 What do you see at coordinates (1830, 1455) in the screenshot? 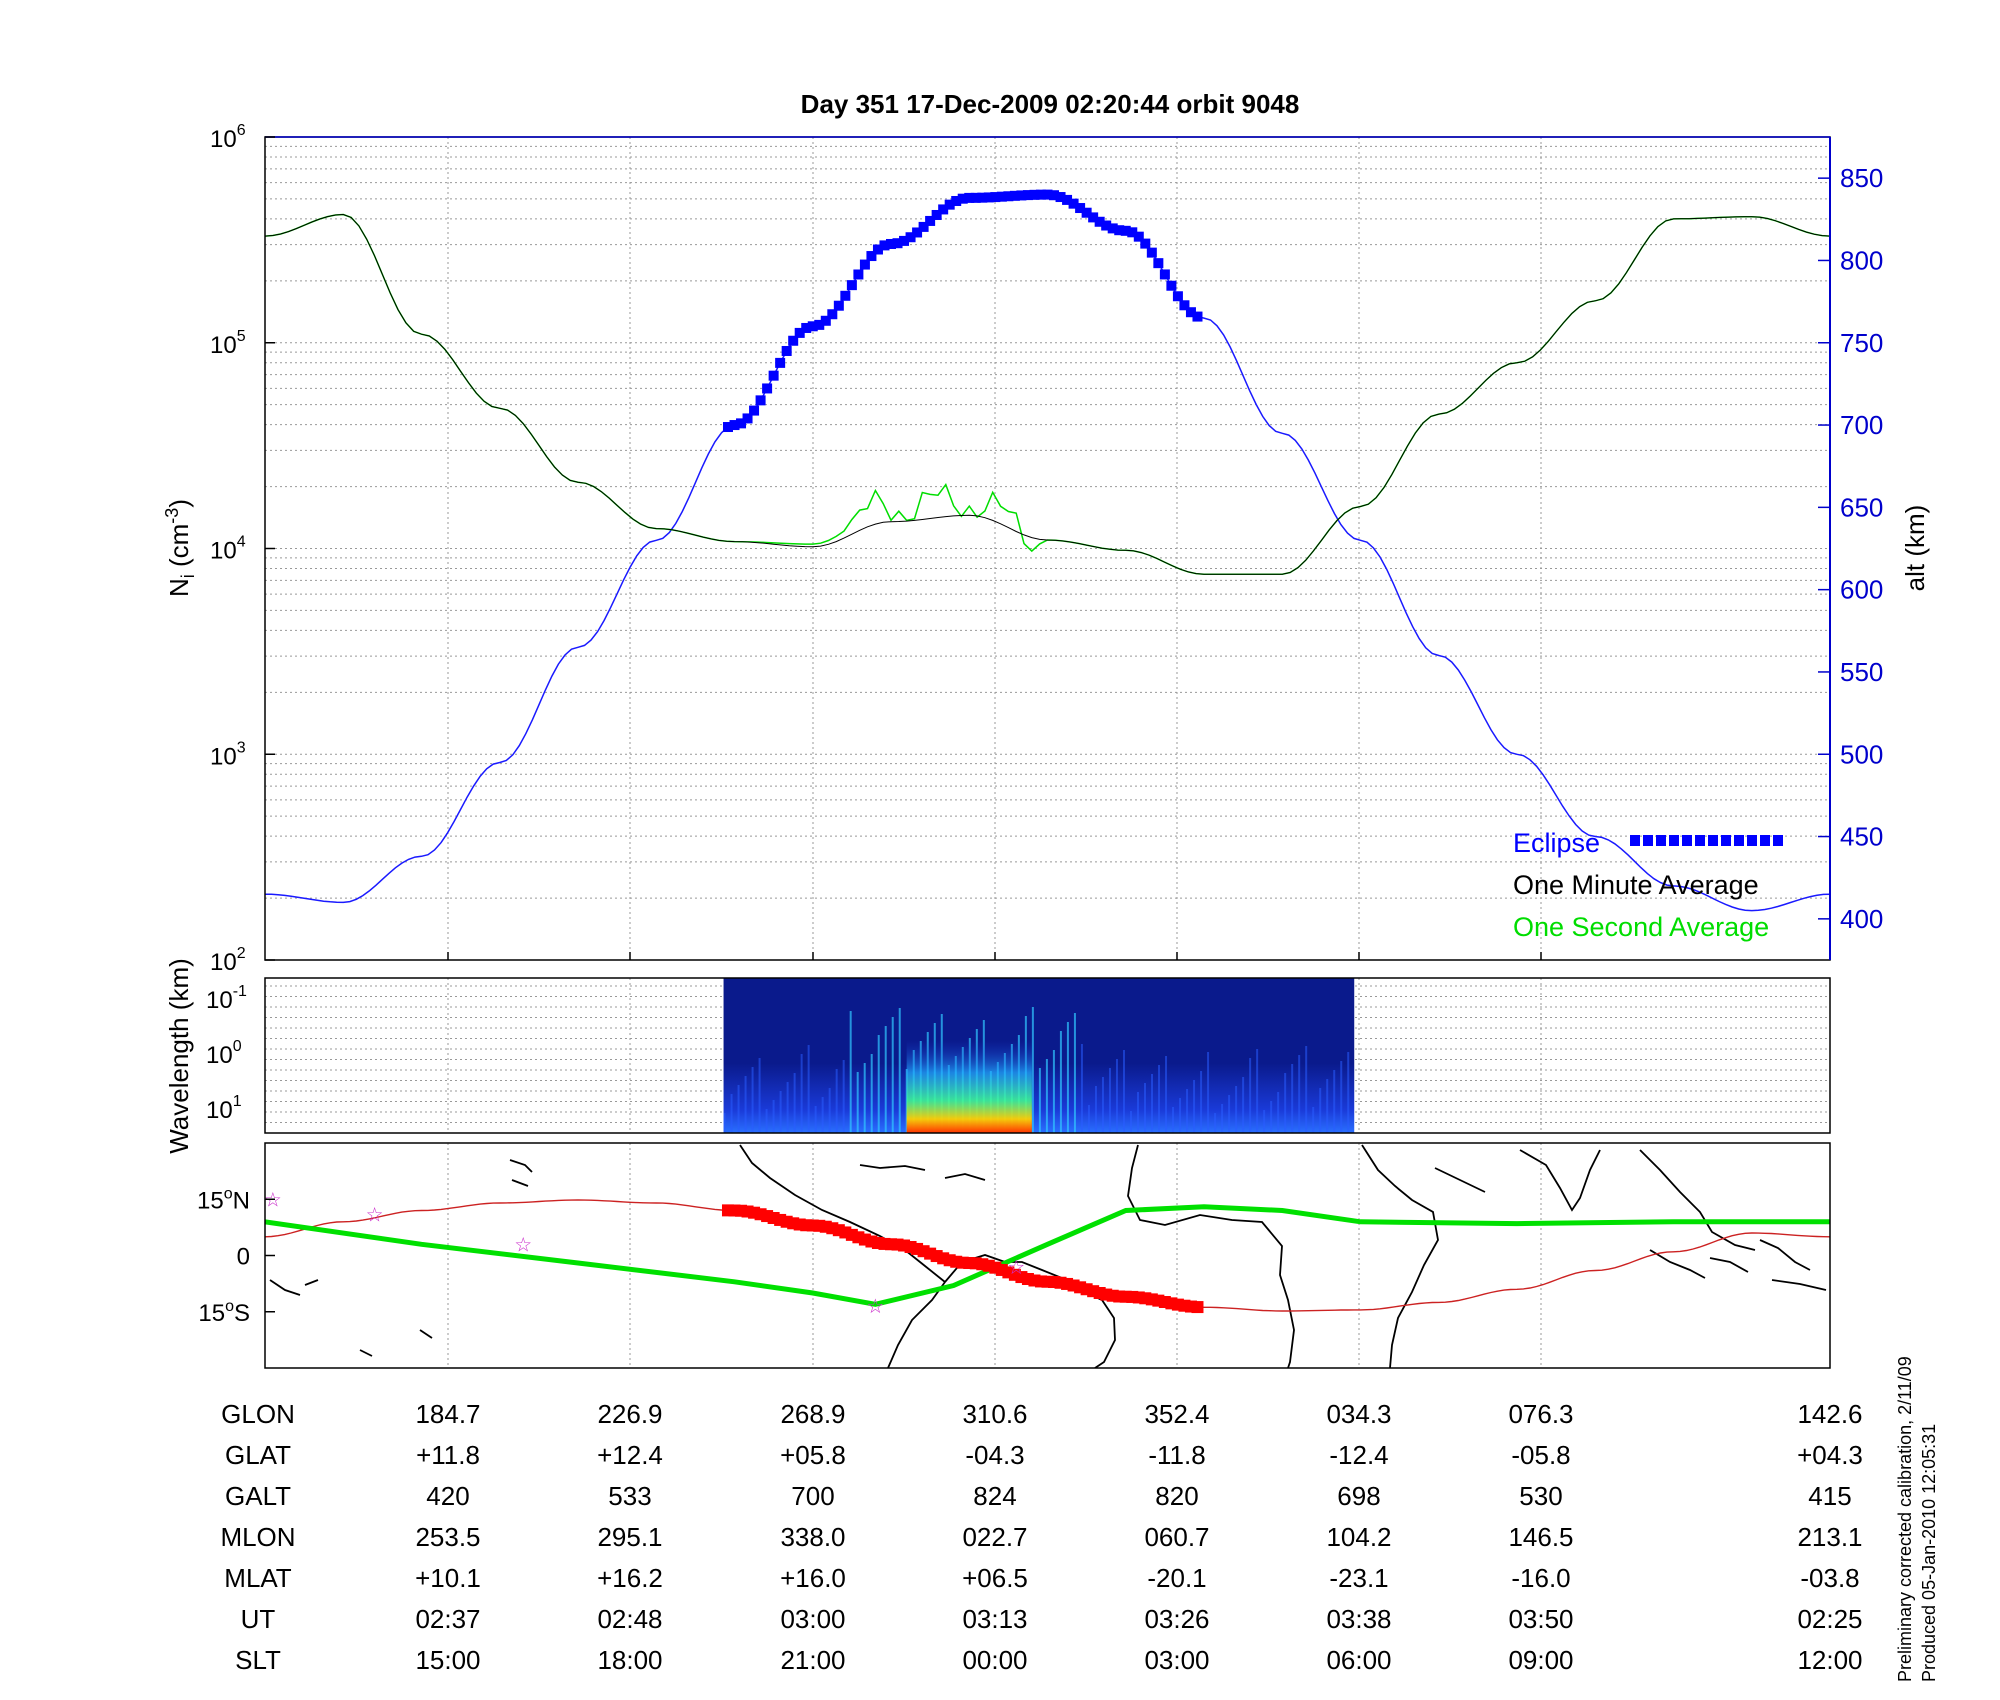
I see `table-cell: +04.3` at bounding box center [1830, 1455].